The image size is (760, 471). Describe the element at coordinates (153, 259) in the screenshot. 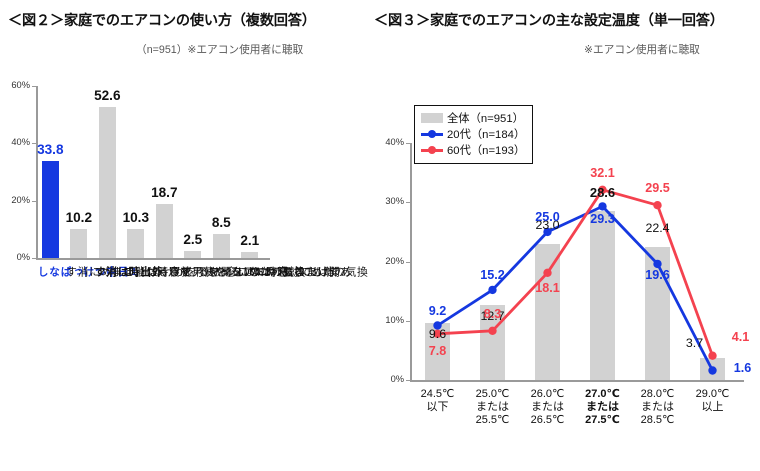

I see `figure2-x-axis` at that location.